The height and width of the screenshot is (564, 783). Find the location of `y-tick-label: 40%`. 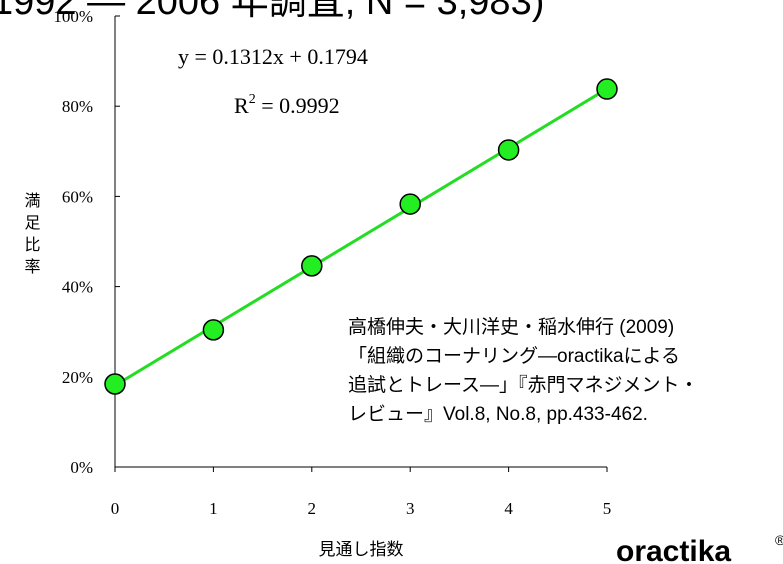

y-tick-label: 40% is located at coordinates (77, 287).